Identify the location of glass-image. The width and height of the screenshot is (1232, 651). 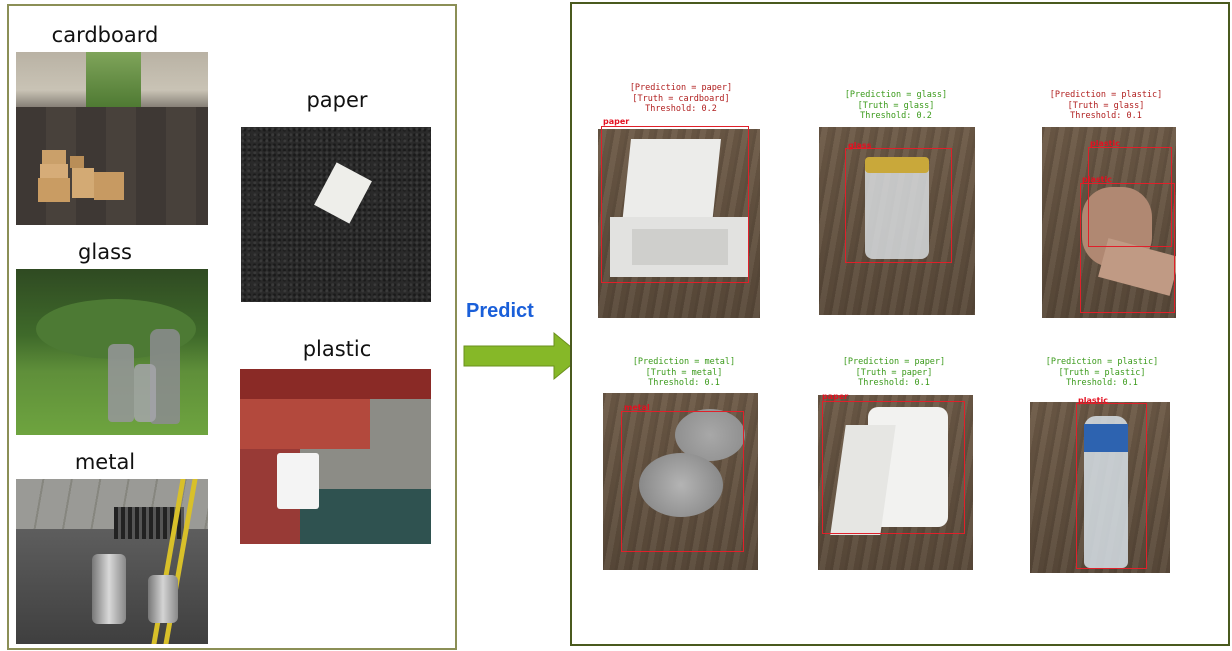
(112, 352).